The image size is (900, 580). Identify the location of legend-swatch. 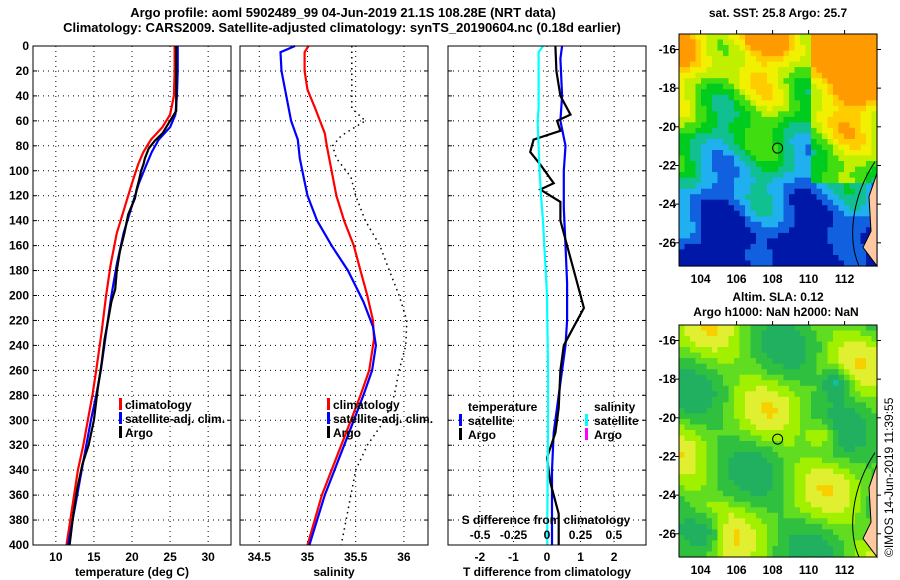
(586, 434).